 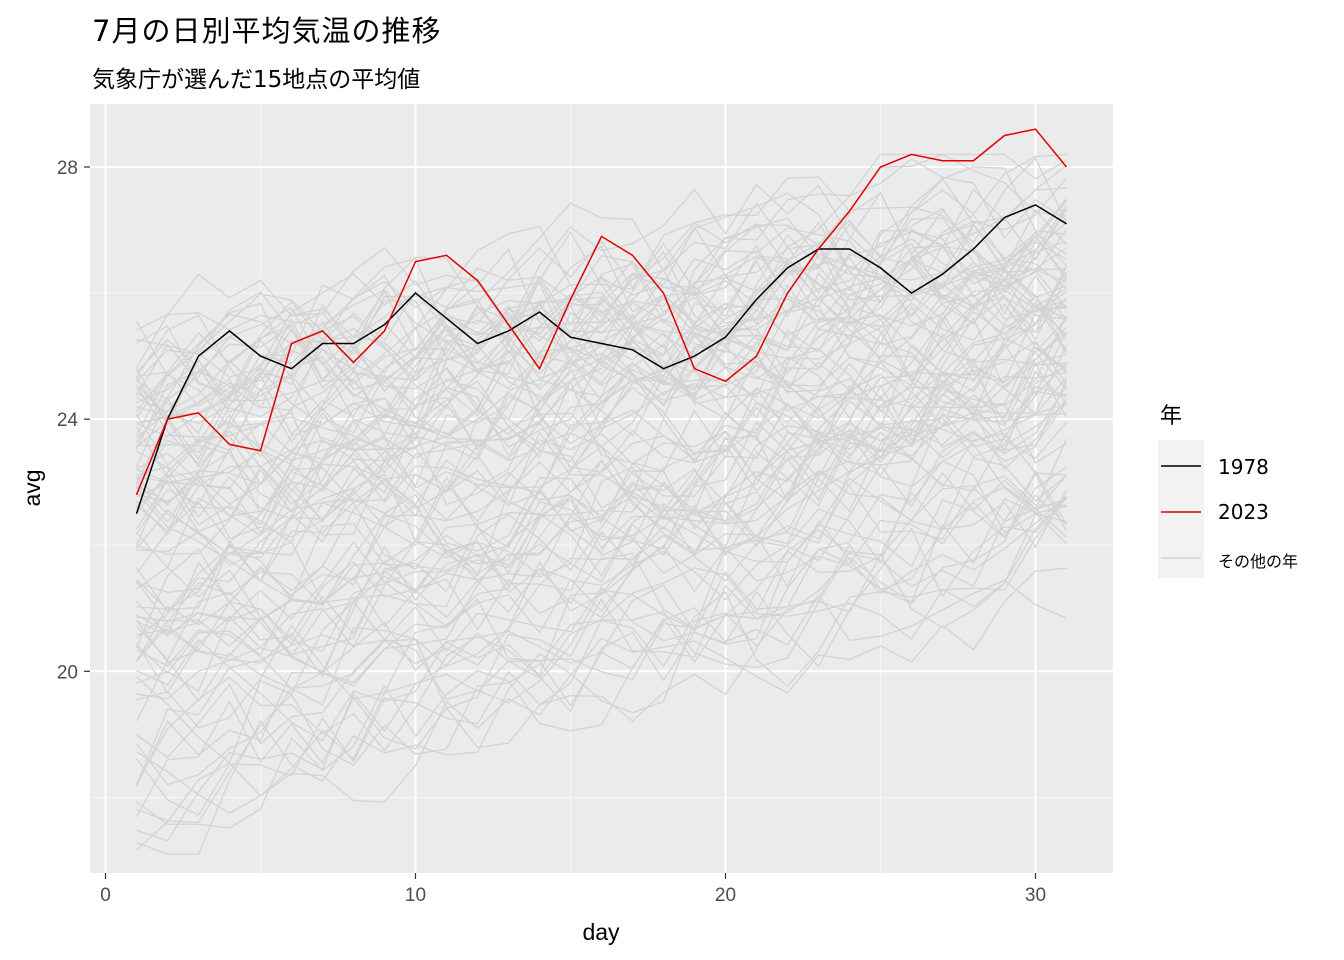 What do you see at coordinates (1258, 561) in the screenshot?
I see `legend-label-other-years: その他の年` at bounding box center [1258, 561].